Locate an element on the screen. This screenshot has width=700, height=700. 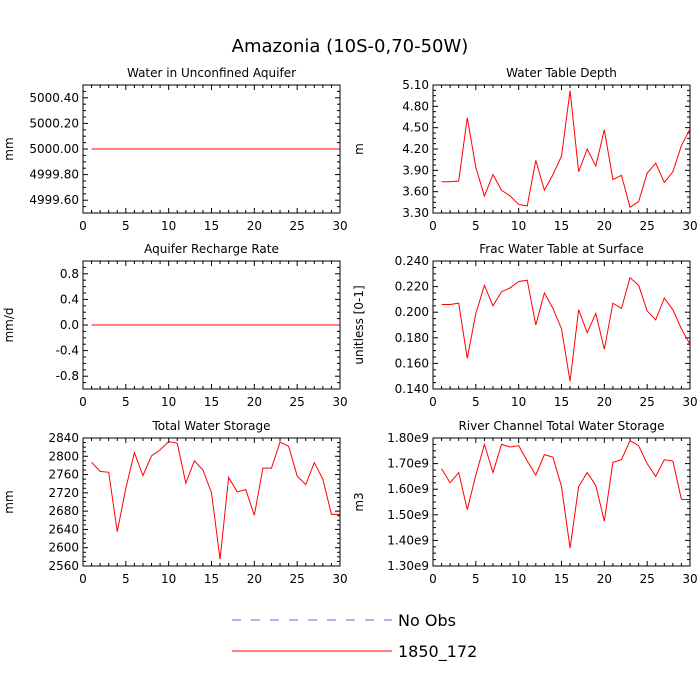
y-tick-label: 1.40e9 is located at coordinates (408, 540).